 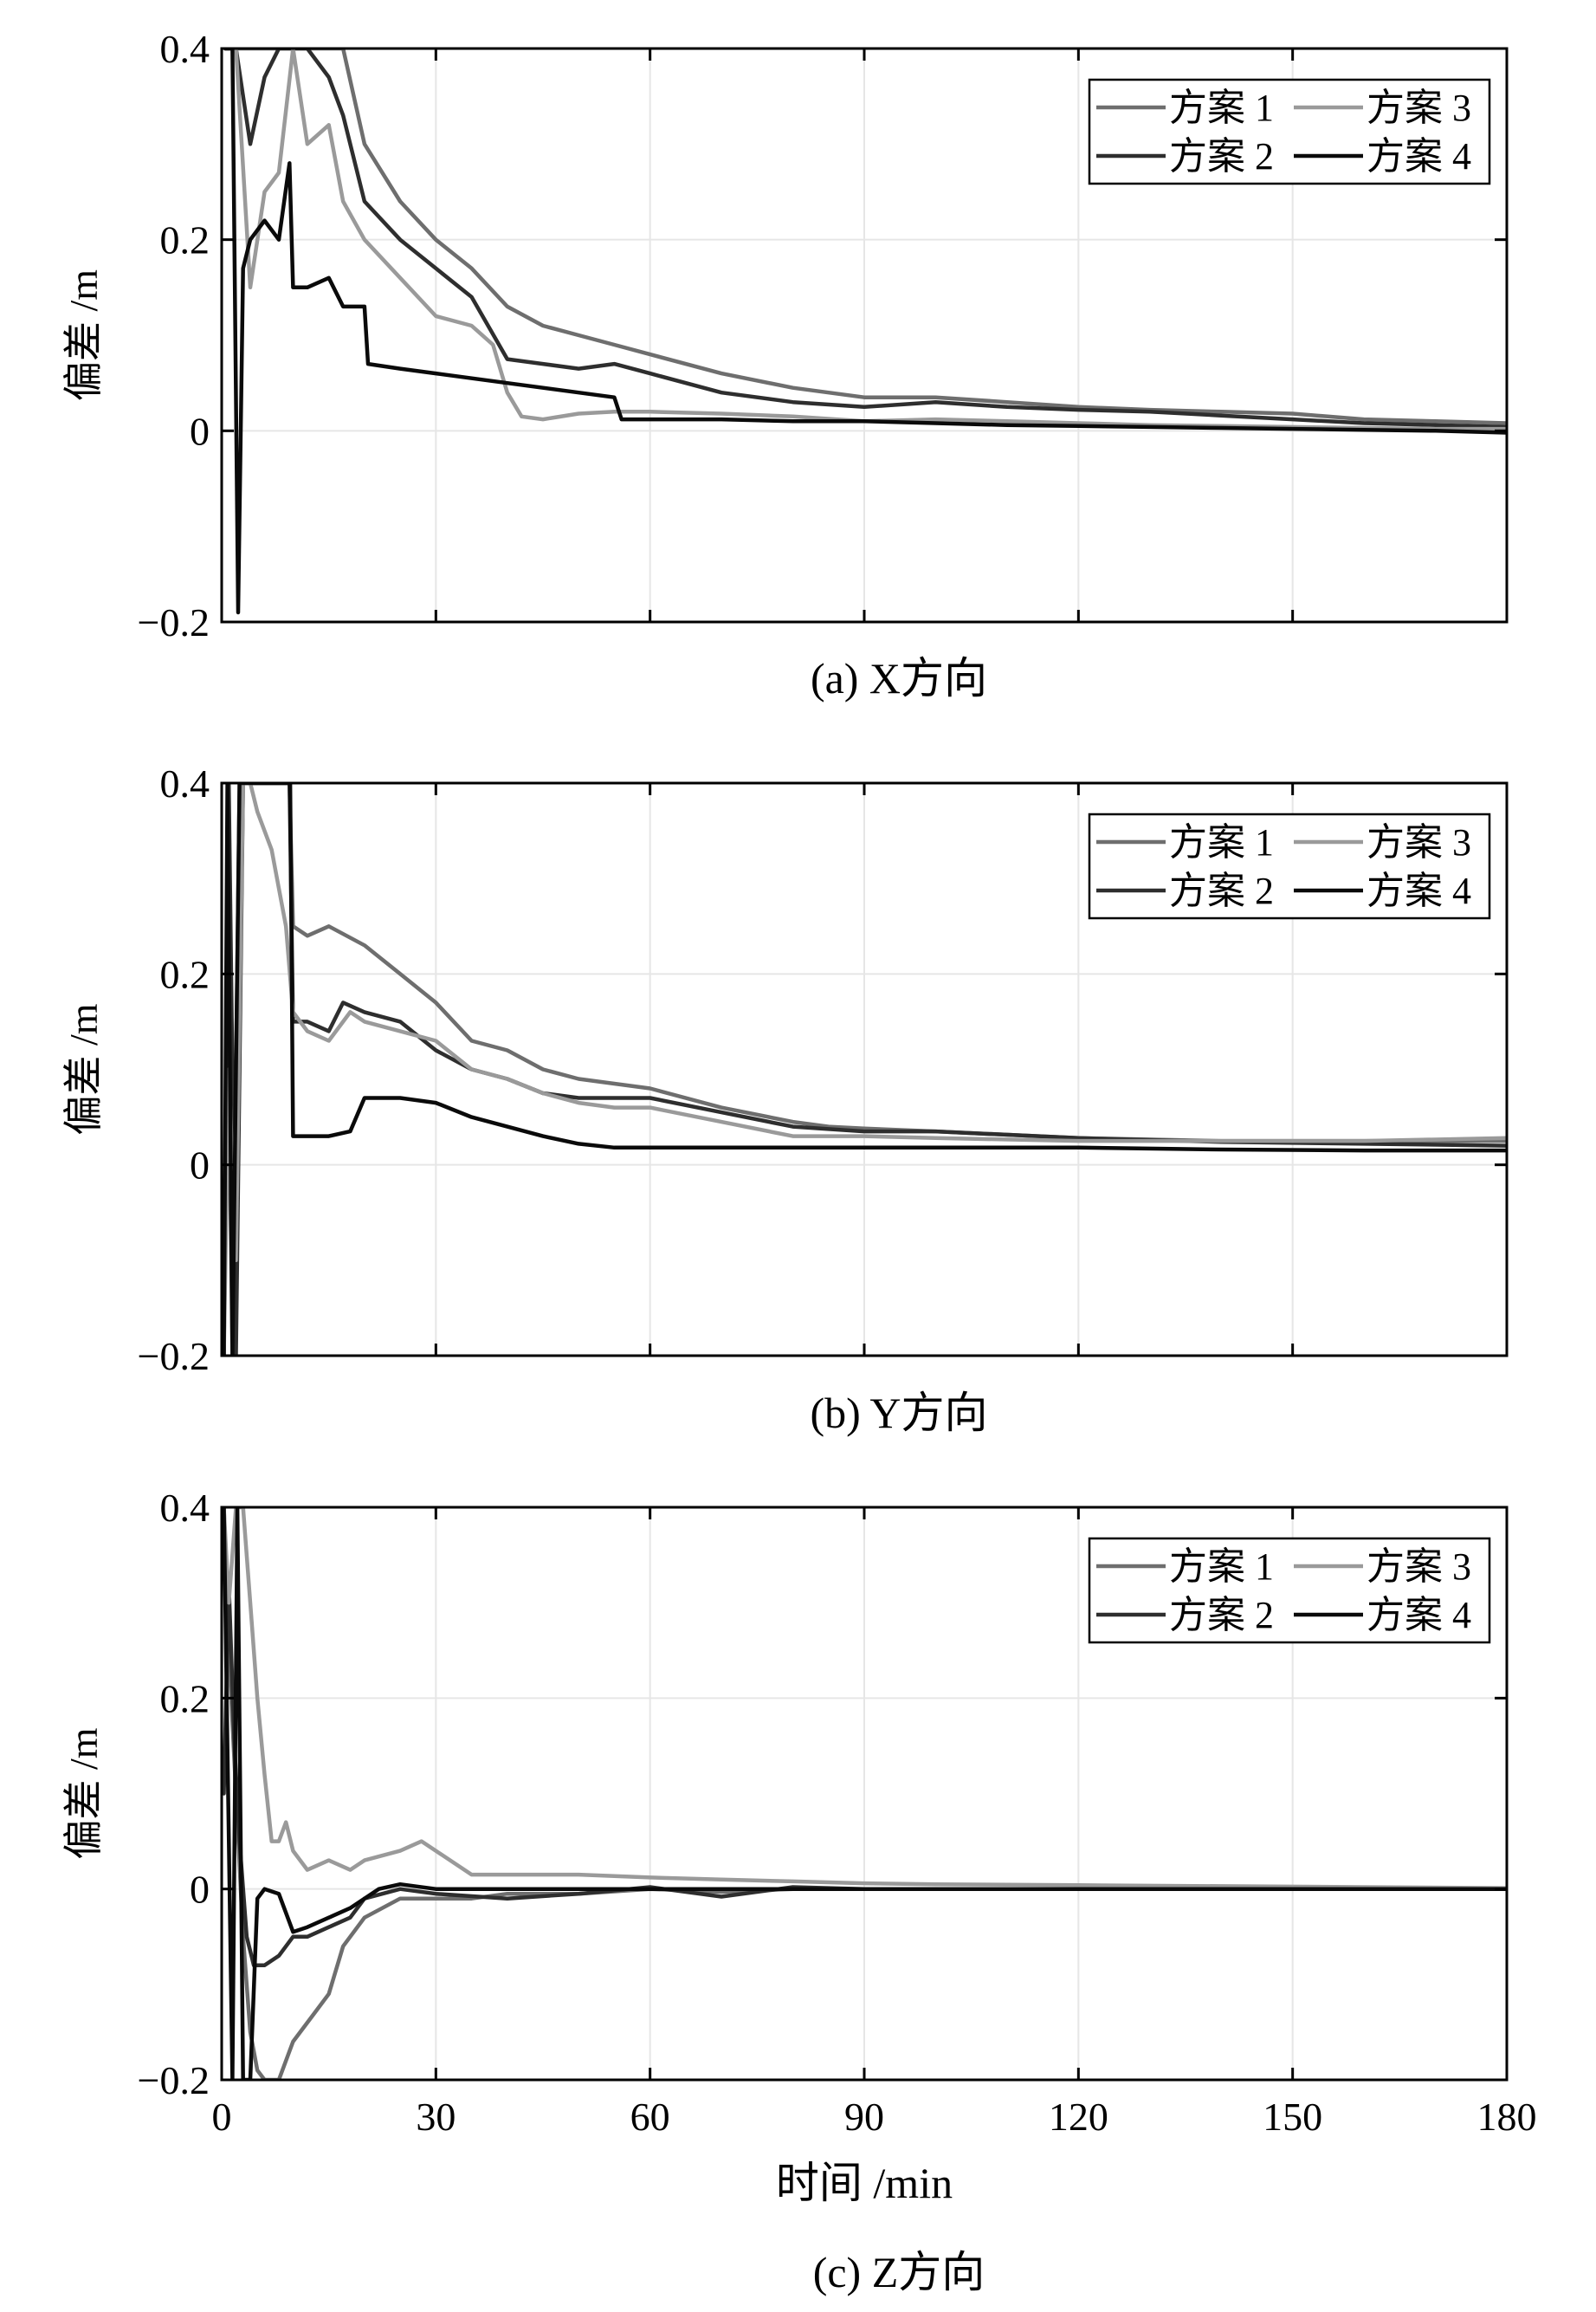 I want to click on panel-caption: (b) Y方向, so click(x=898, y=1413).